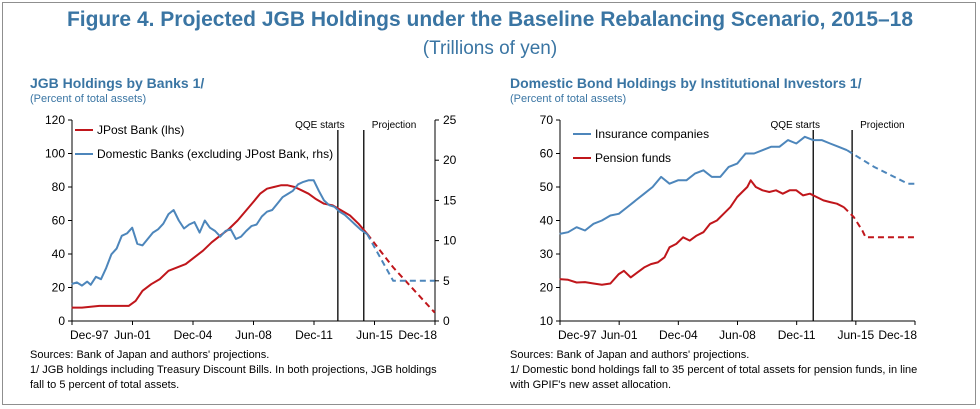 This screenshot has height=409, width=980. What do you see at coordinates (547, 321) in the screenshot?
I see `y-tick-label: 10` at bounding box center [547, 321].